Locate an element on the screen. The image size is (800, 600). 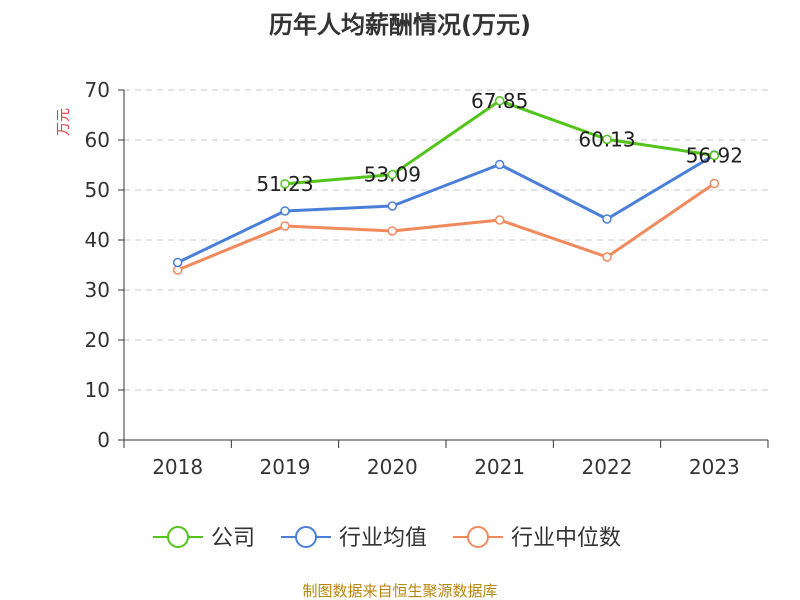
legend-item-1: 行业均值 is located at coordinates (354, 538).